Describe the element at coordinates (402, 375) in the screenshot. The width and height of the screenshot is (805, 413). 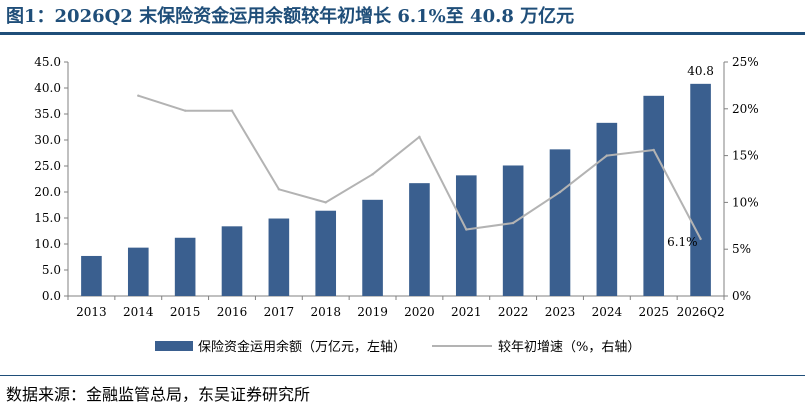
I see `source-rule` at that location.